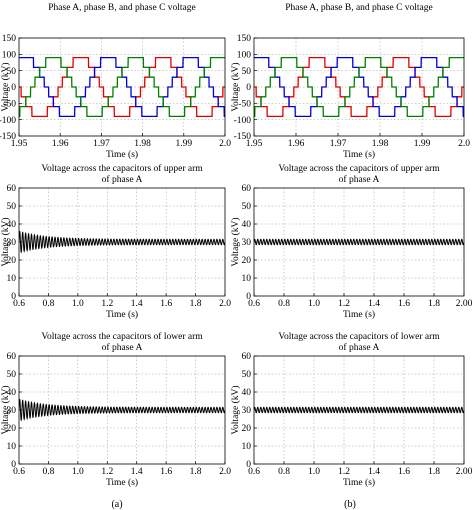 The image size is (474, 510). I want to click on caption-b: (b), so click(350, 504).